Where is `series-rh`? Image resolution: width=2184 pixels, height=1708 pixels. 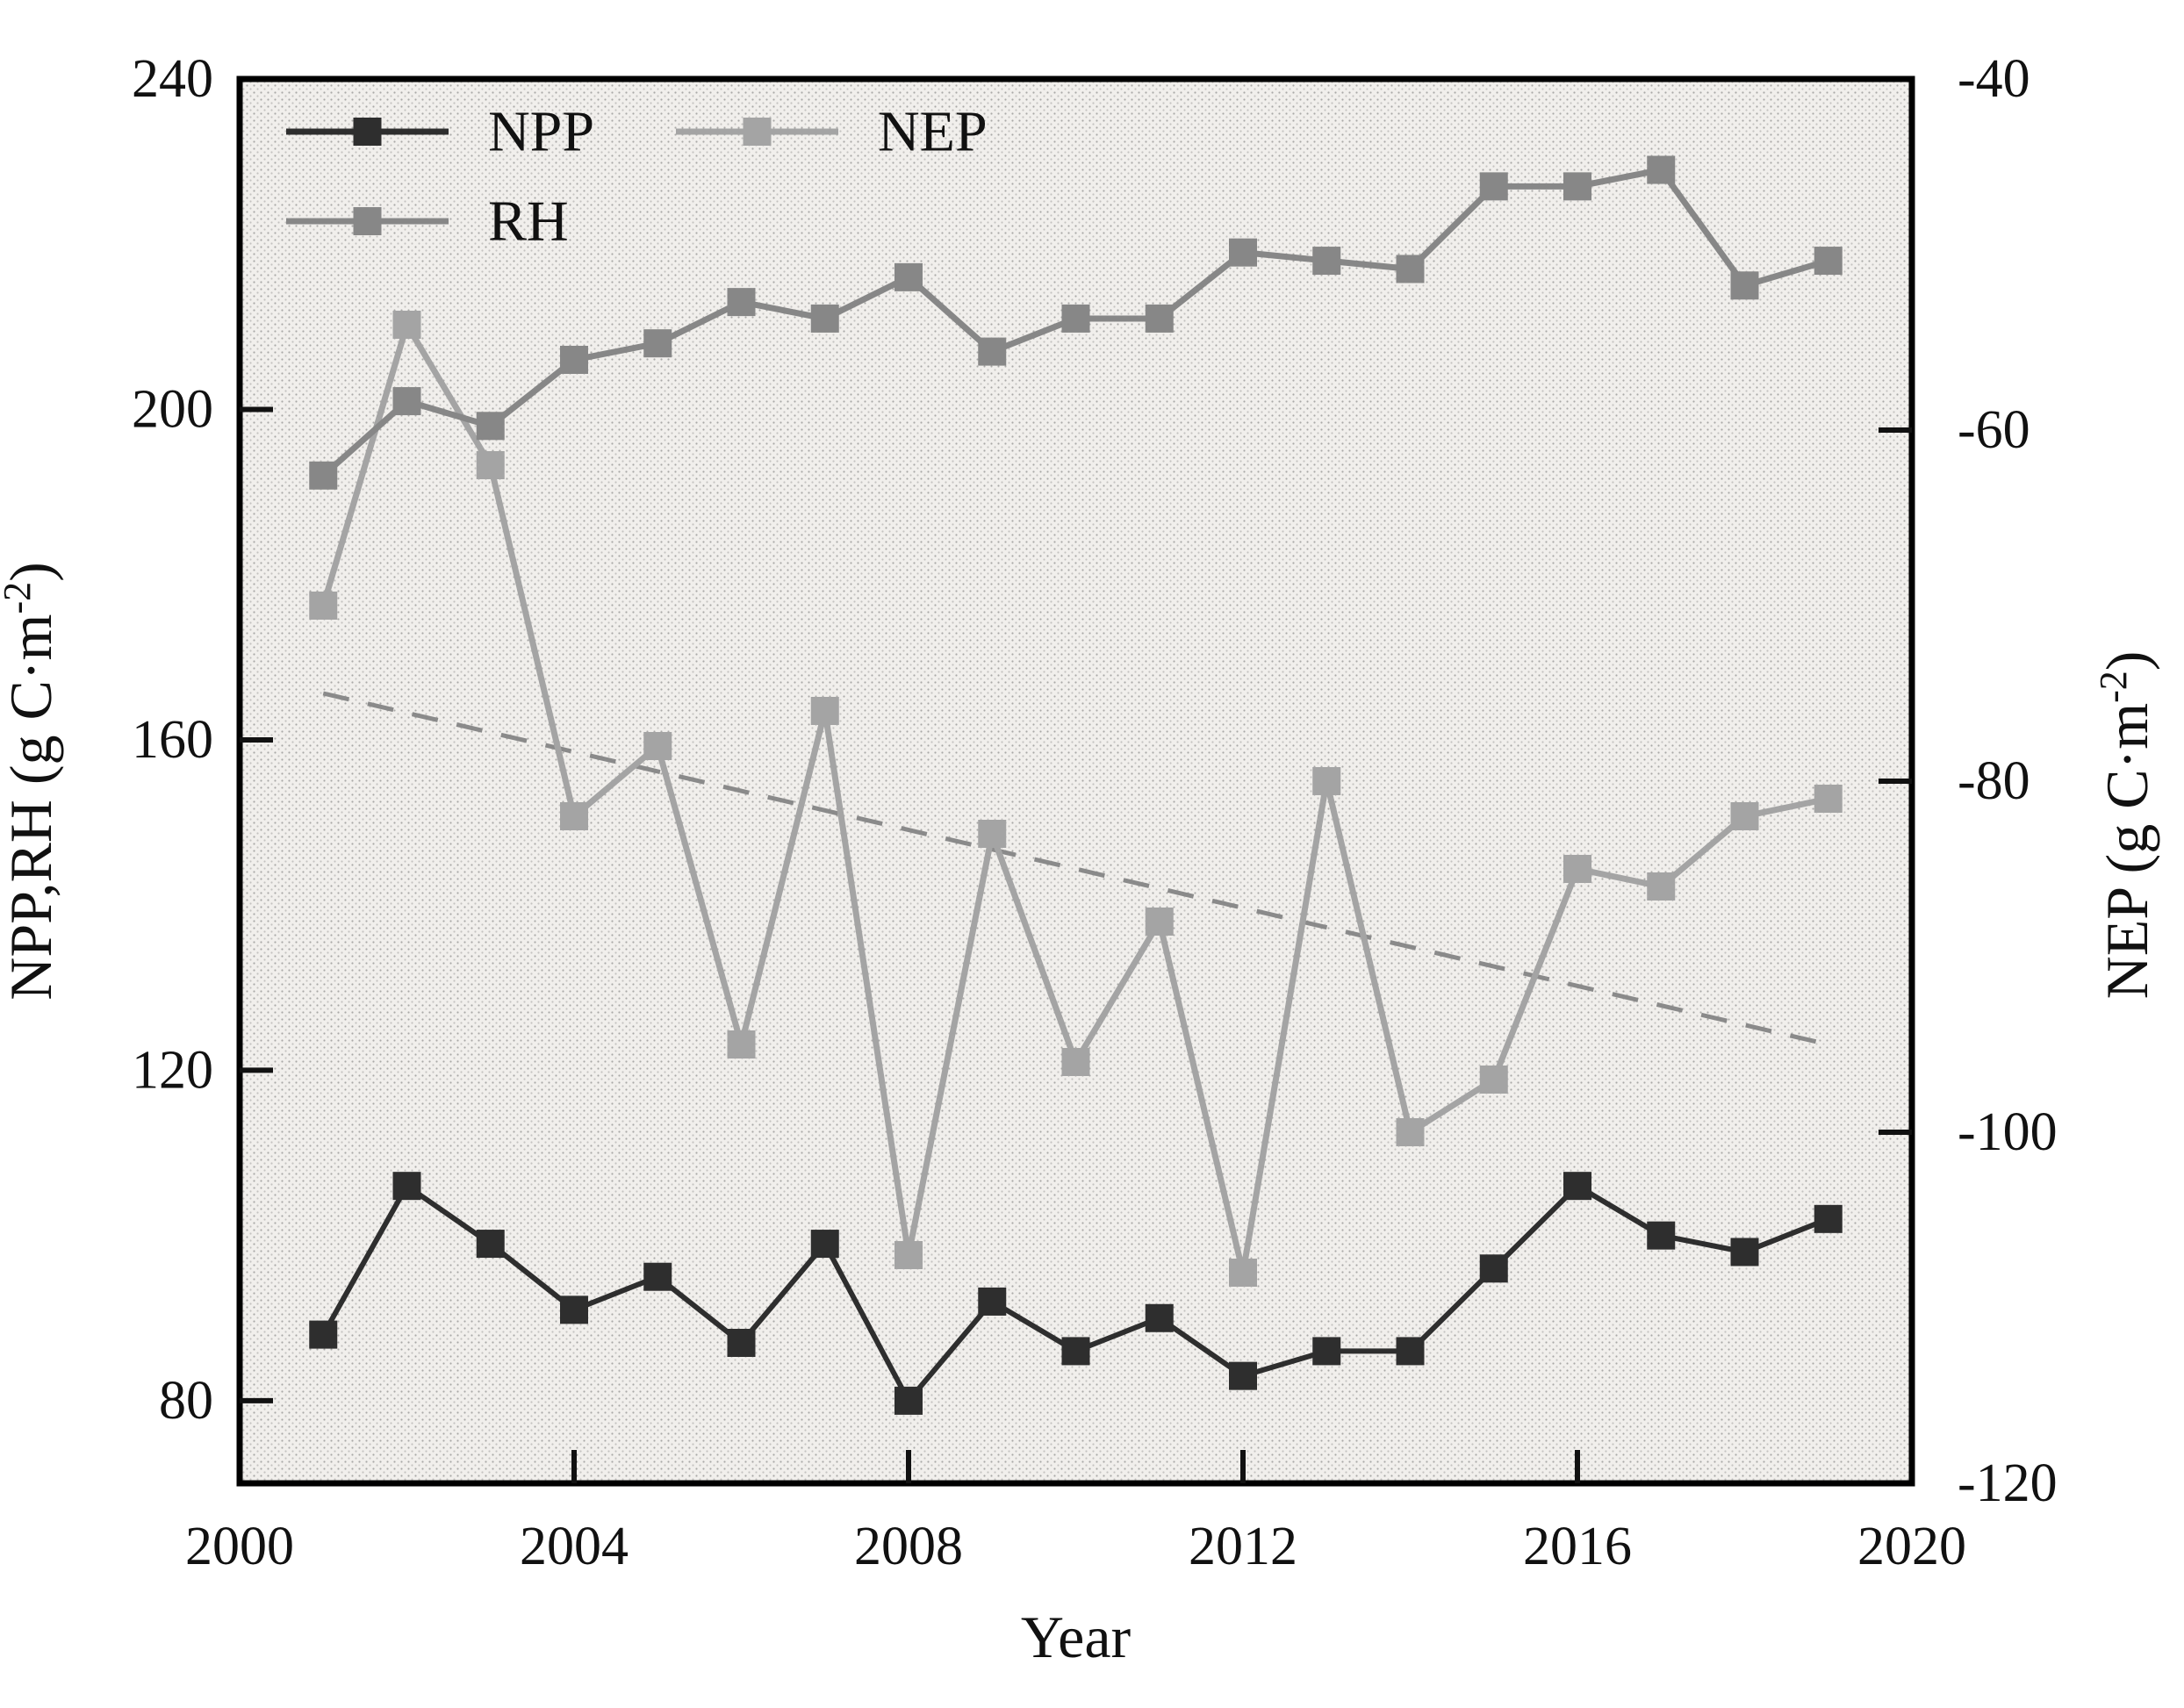 series-rh is located at coordinates (1076, 322).